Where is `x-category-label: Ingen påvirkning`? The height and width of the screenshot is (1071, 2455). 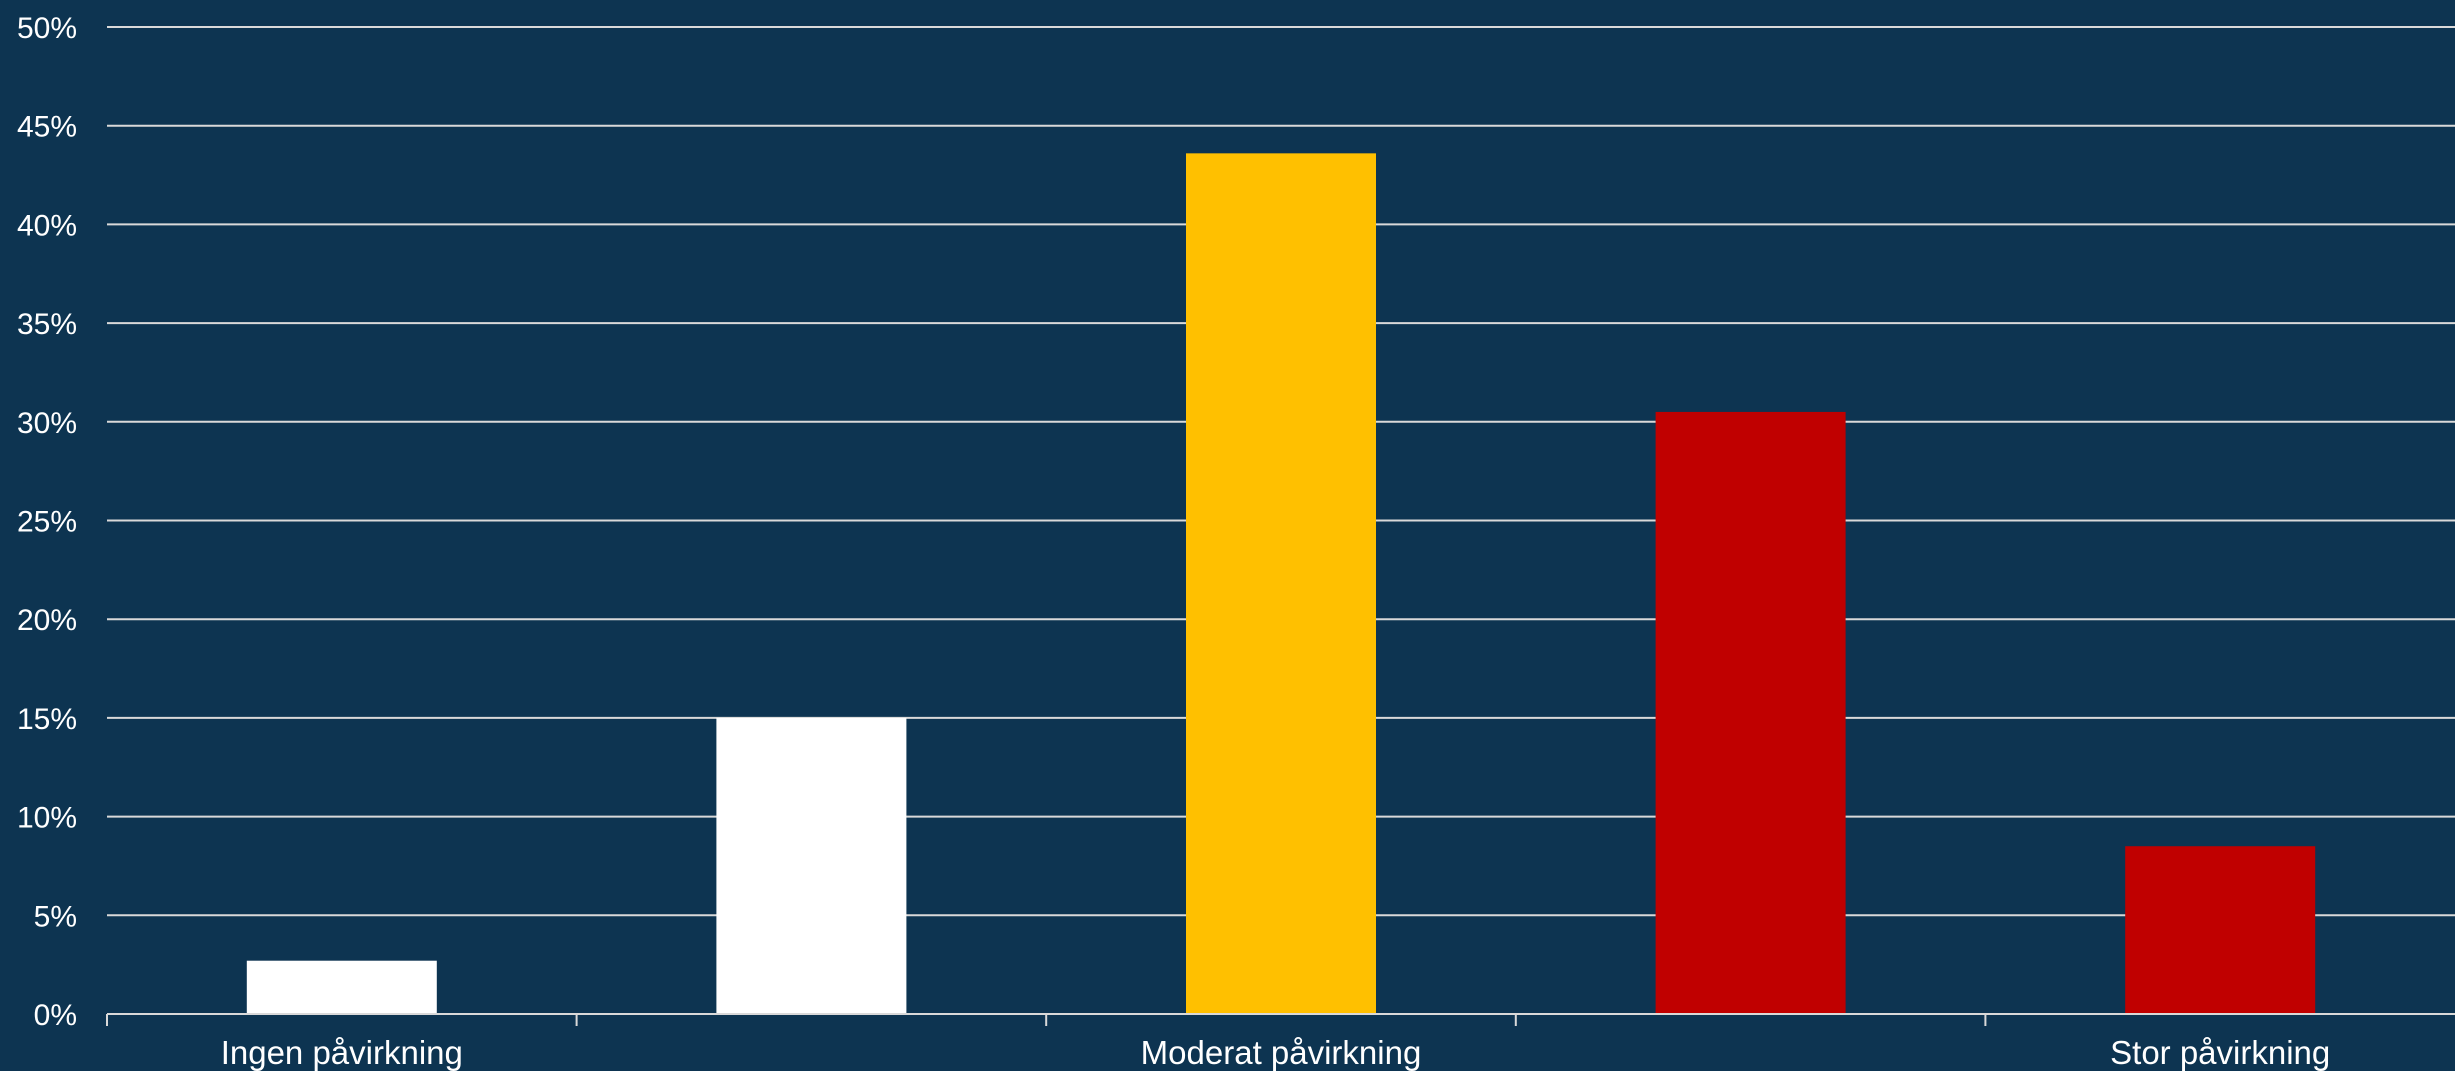
x-category-label: Ingen påvirkning is located at coordinates (342, 1052).